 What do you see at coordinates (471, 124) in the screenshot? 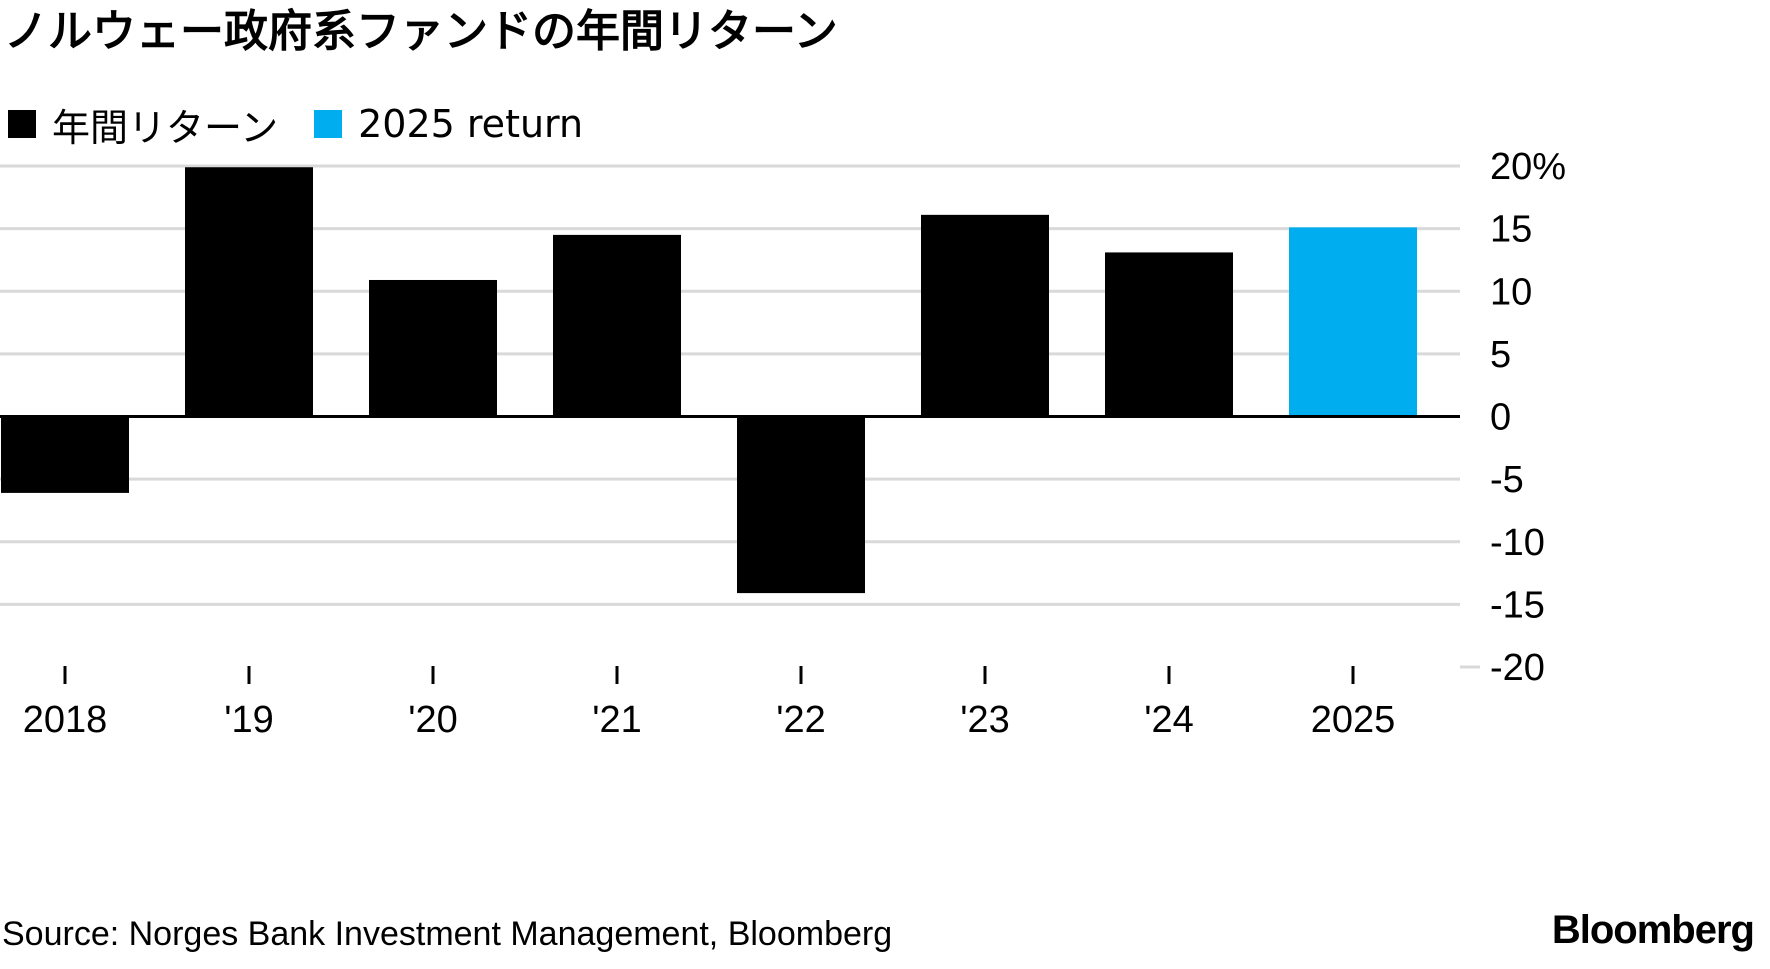
I see `legend-label-2025-return: 2025 return` at bounding box center [471, 124].